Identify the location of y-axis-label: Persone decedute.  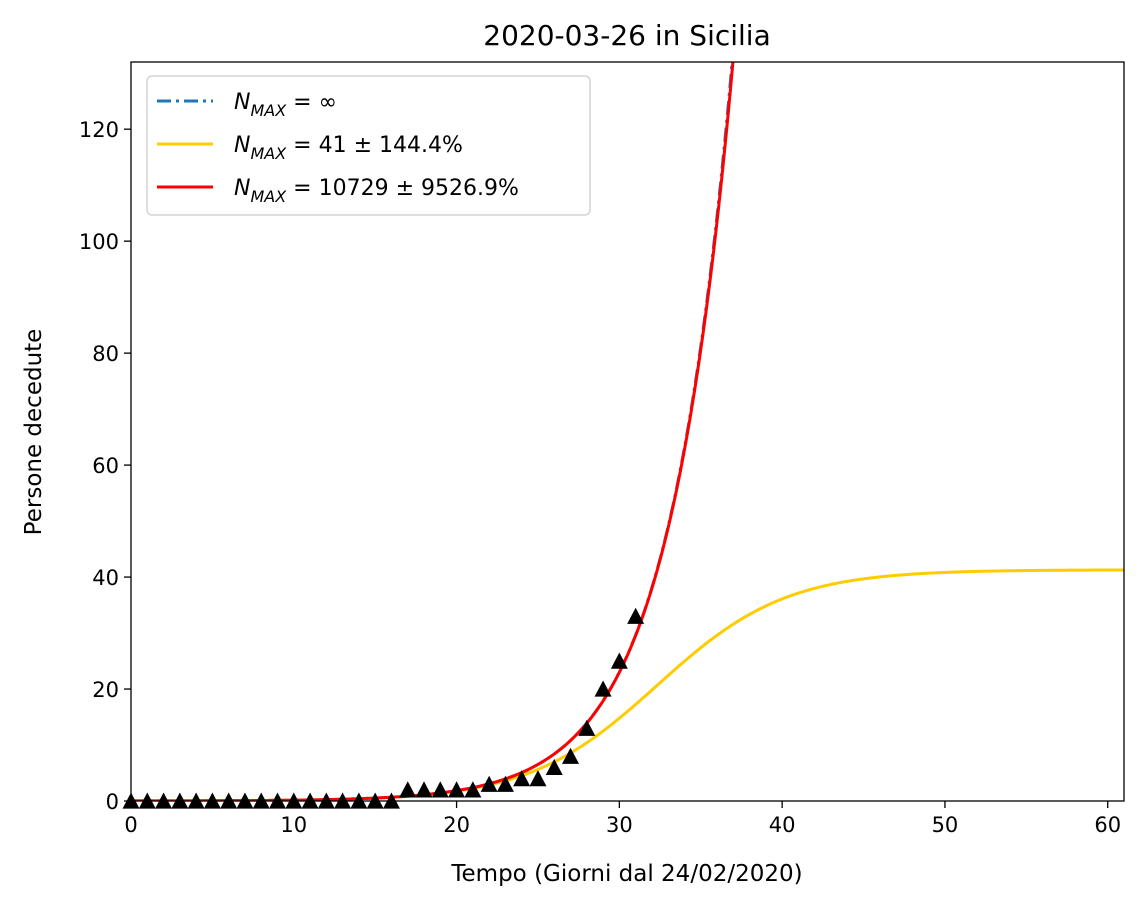
(34, 432).